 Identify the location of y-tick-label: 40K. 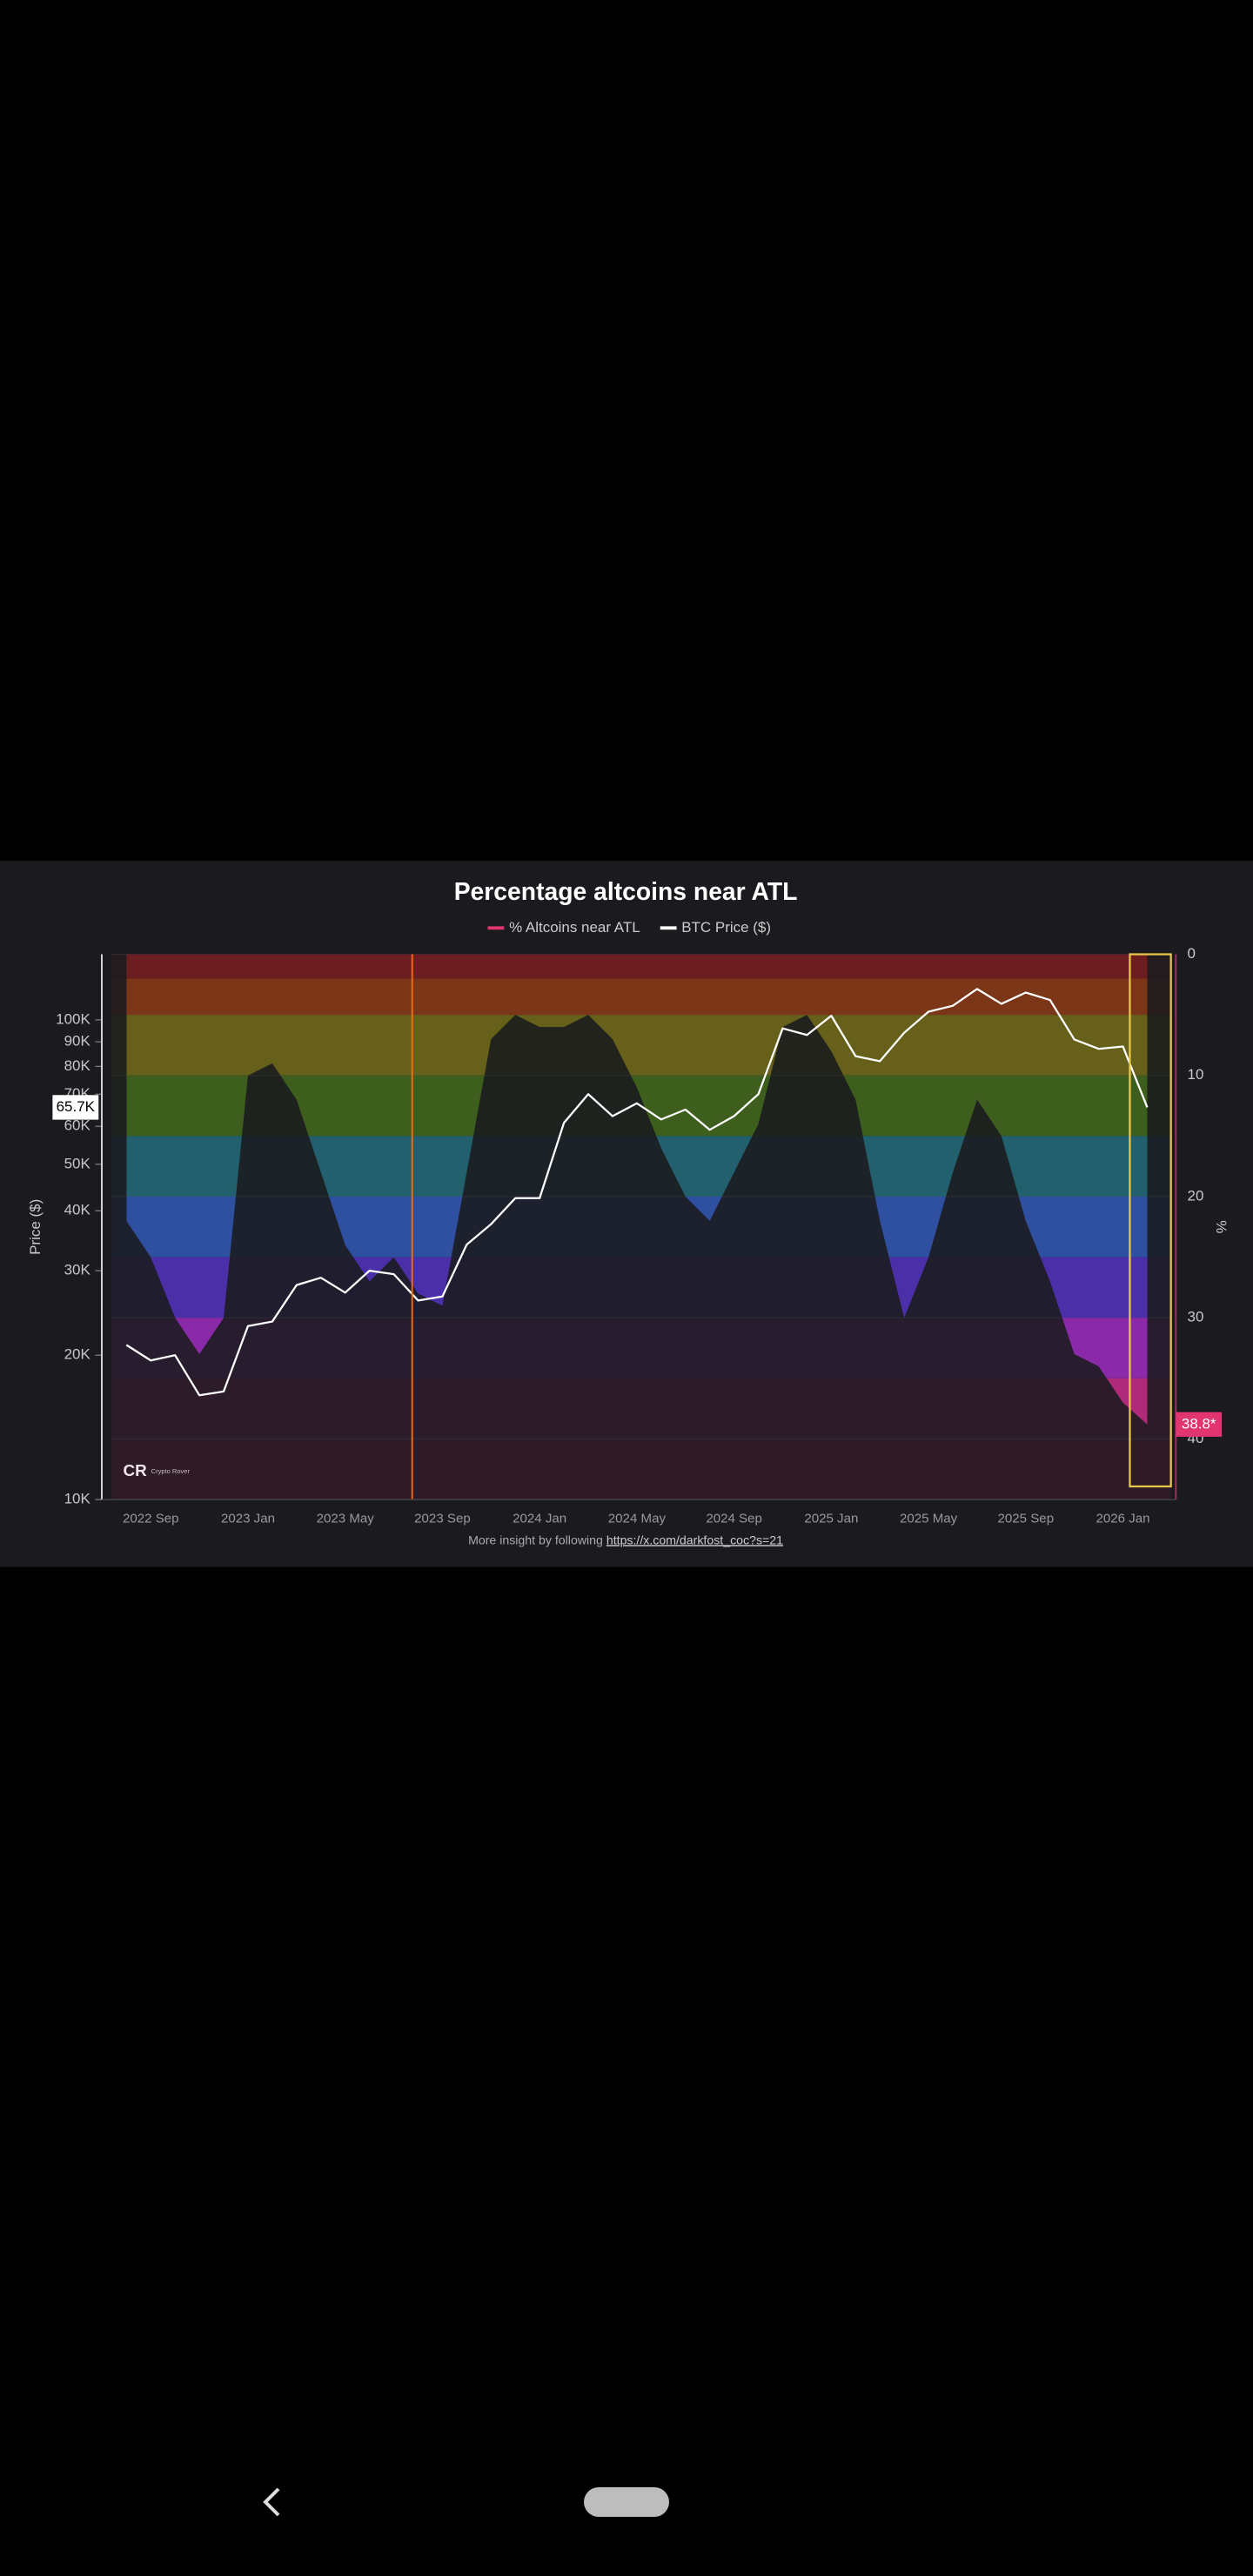
(77, 1210).